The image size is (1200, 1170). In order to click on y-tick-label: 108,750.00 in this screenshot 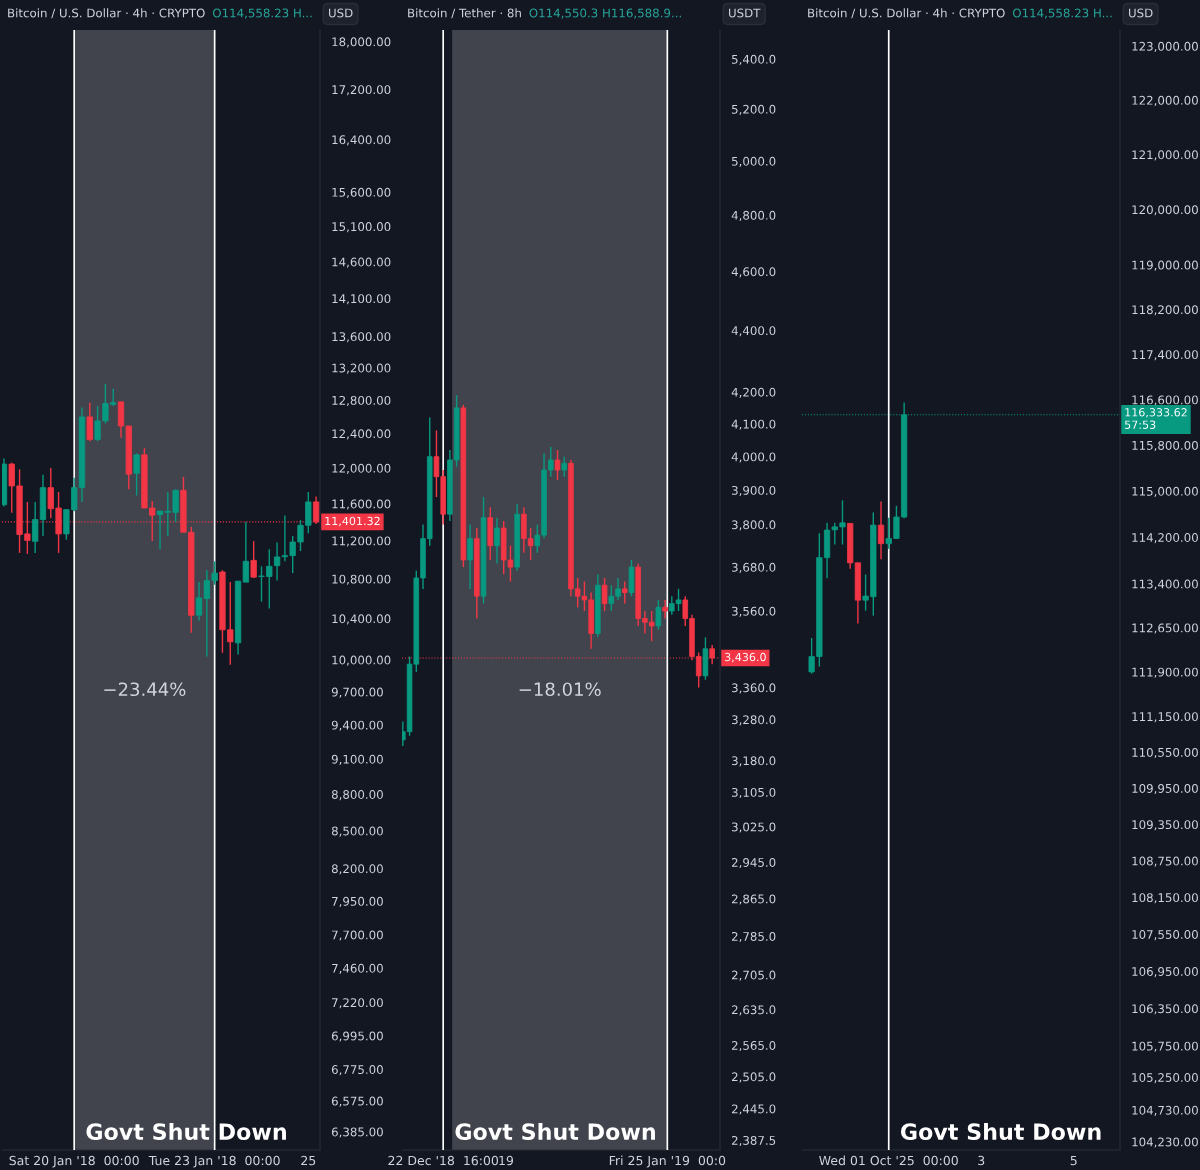, I will do `click(1165, 861)`.